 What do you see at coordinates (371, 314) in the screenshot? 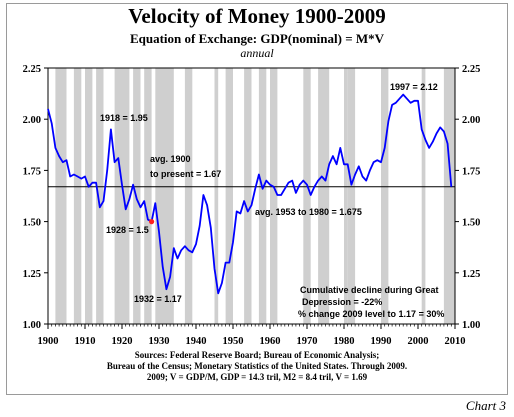
I see `annotation-2009-change: % change 2009 level to 1.17 = 30%` at bounding box center [371, 314].